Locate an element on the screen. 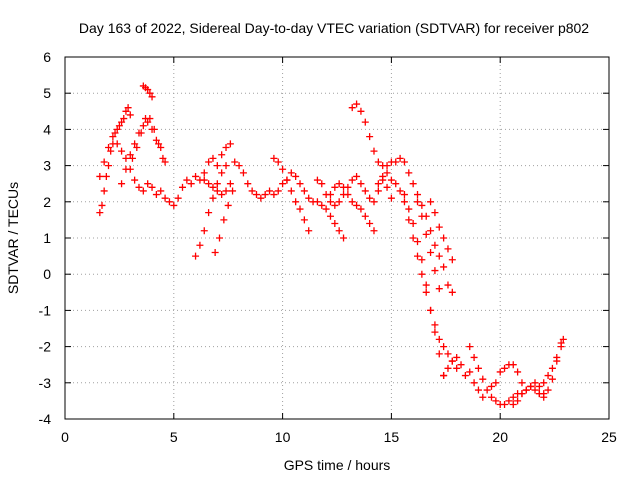 The width and height of the screenshot is (640, 480). y-tick-label: 2 is located at coordinates (47, 202).